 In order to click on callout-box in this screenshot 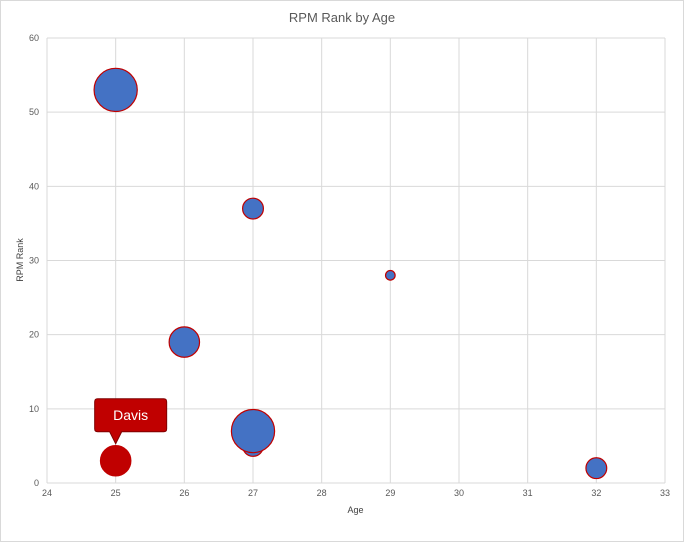, I will do `click(131, 421)`.